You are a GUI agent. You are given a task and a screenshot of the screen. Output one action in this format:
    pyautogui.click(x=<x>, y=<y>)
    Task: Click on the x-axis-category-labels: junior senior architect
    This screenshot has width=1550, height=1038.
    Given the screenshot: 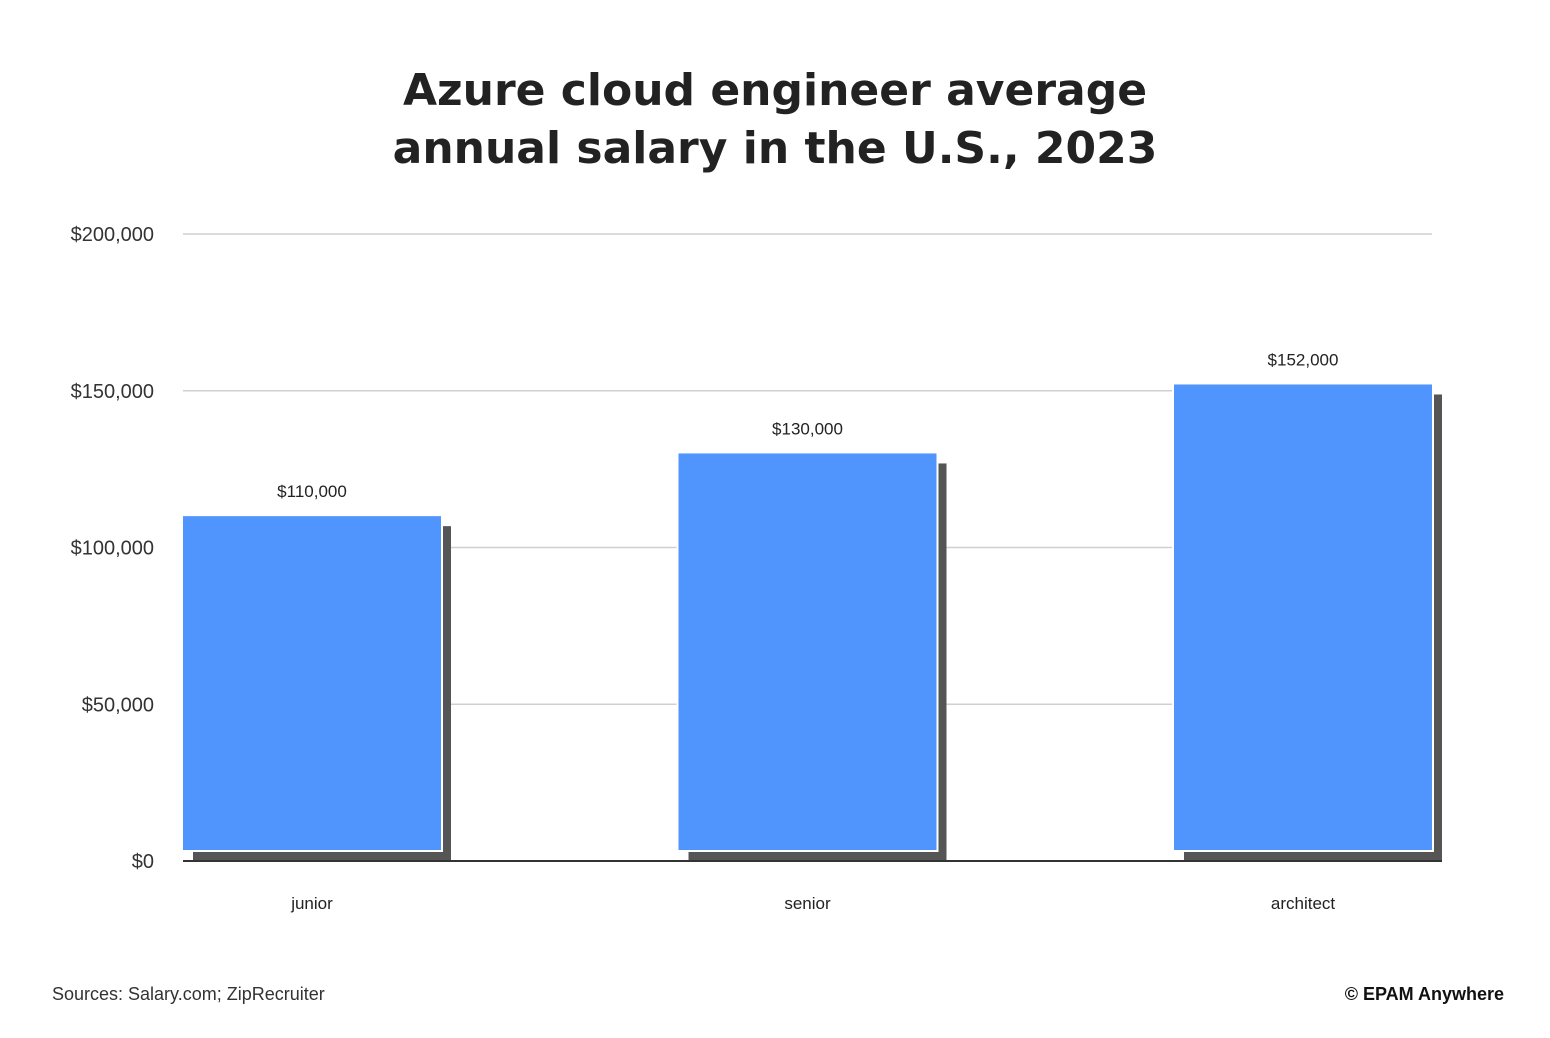 What is the action you would take?
    pyautogui.click(x=812, y=903)
    